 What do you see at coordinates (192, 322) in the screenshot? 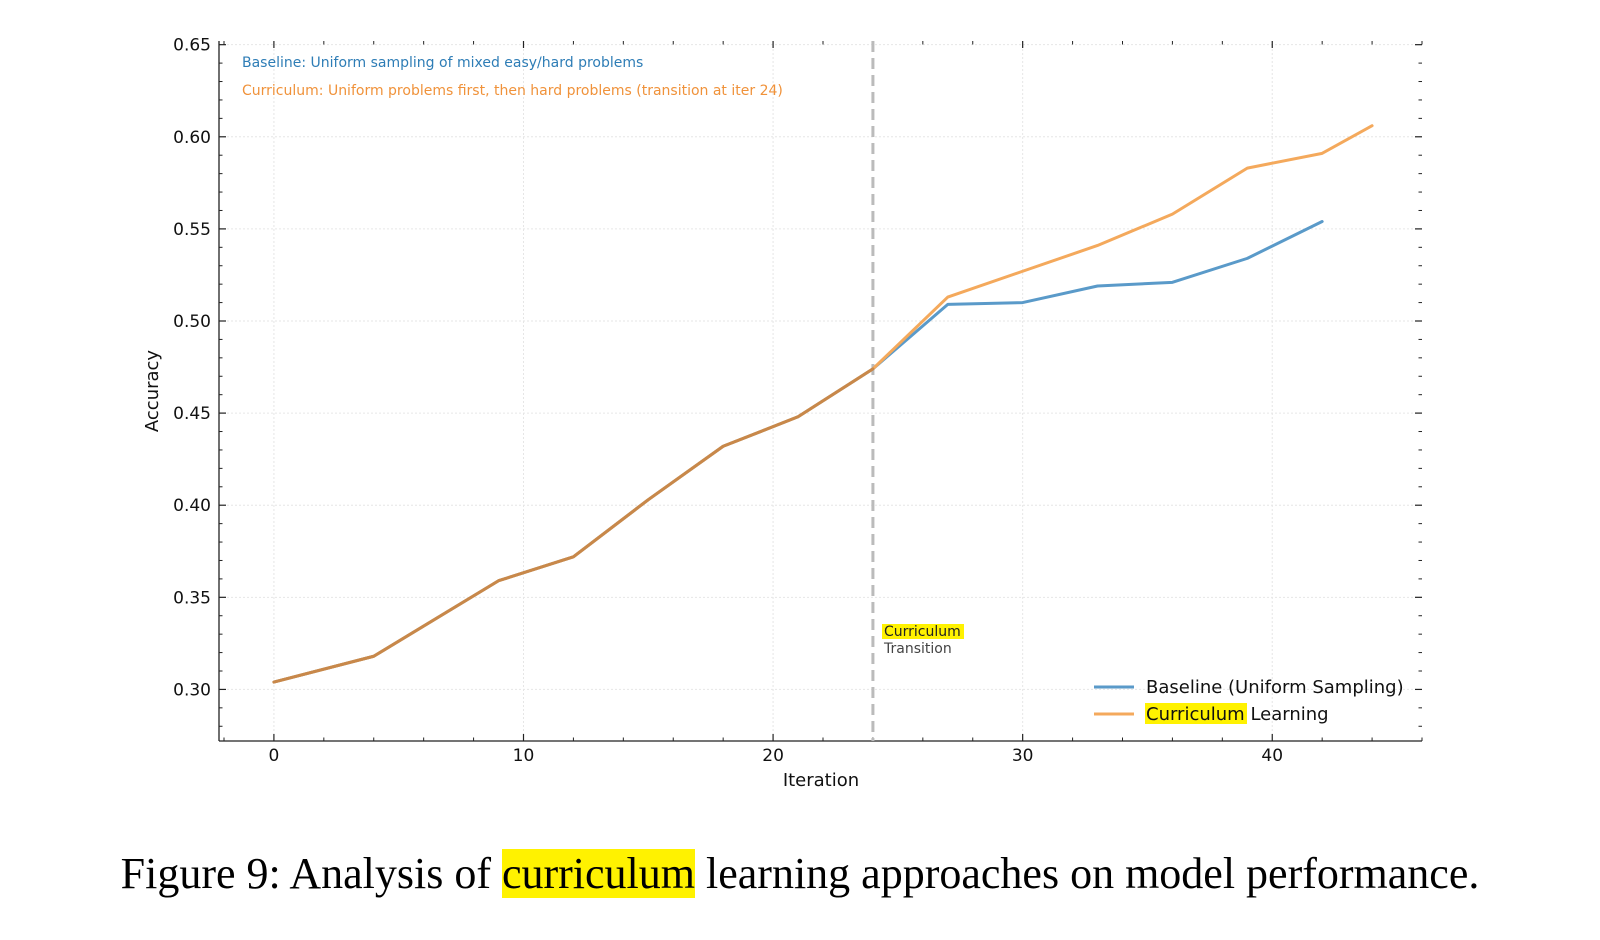
I see `y-tick-label: 0.50` at bounding box center [192, 322].